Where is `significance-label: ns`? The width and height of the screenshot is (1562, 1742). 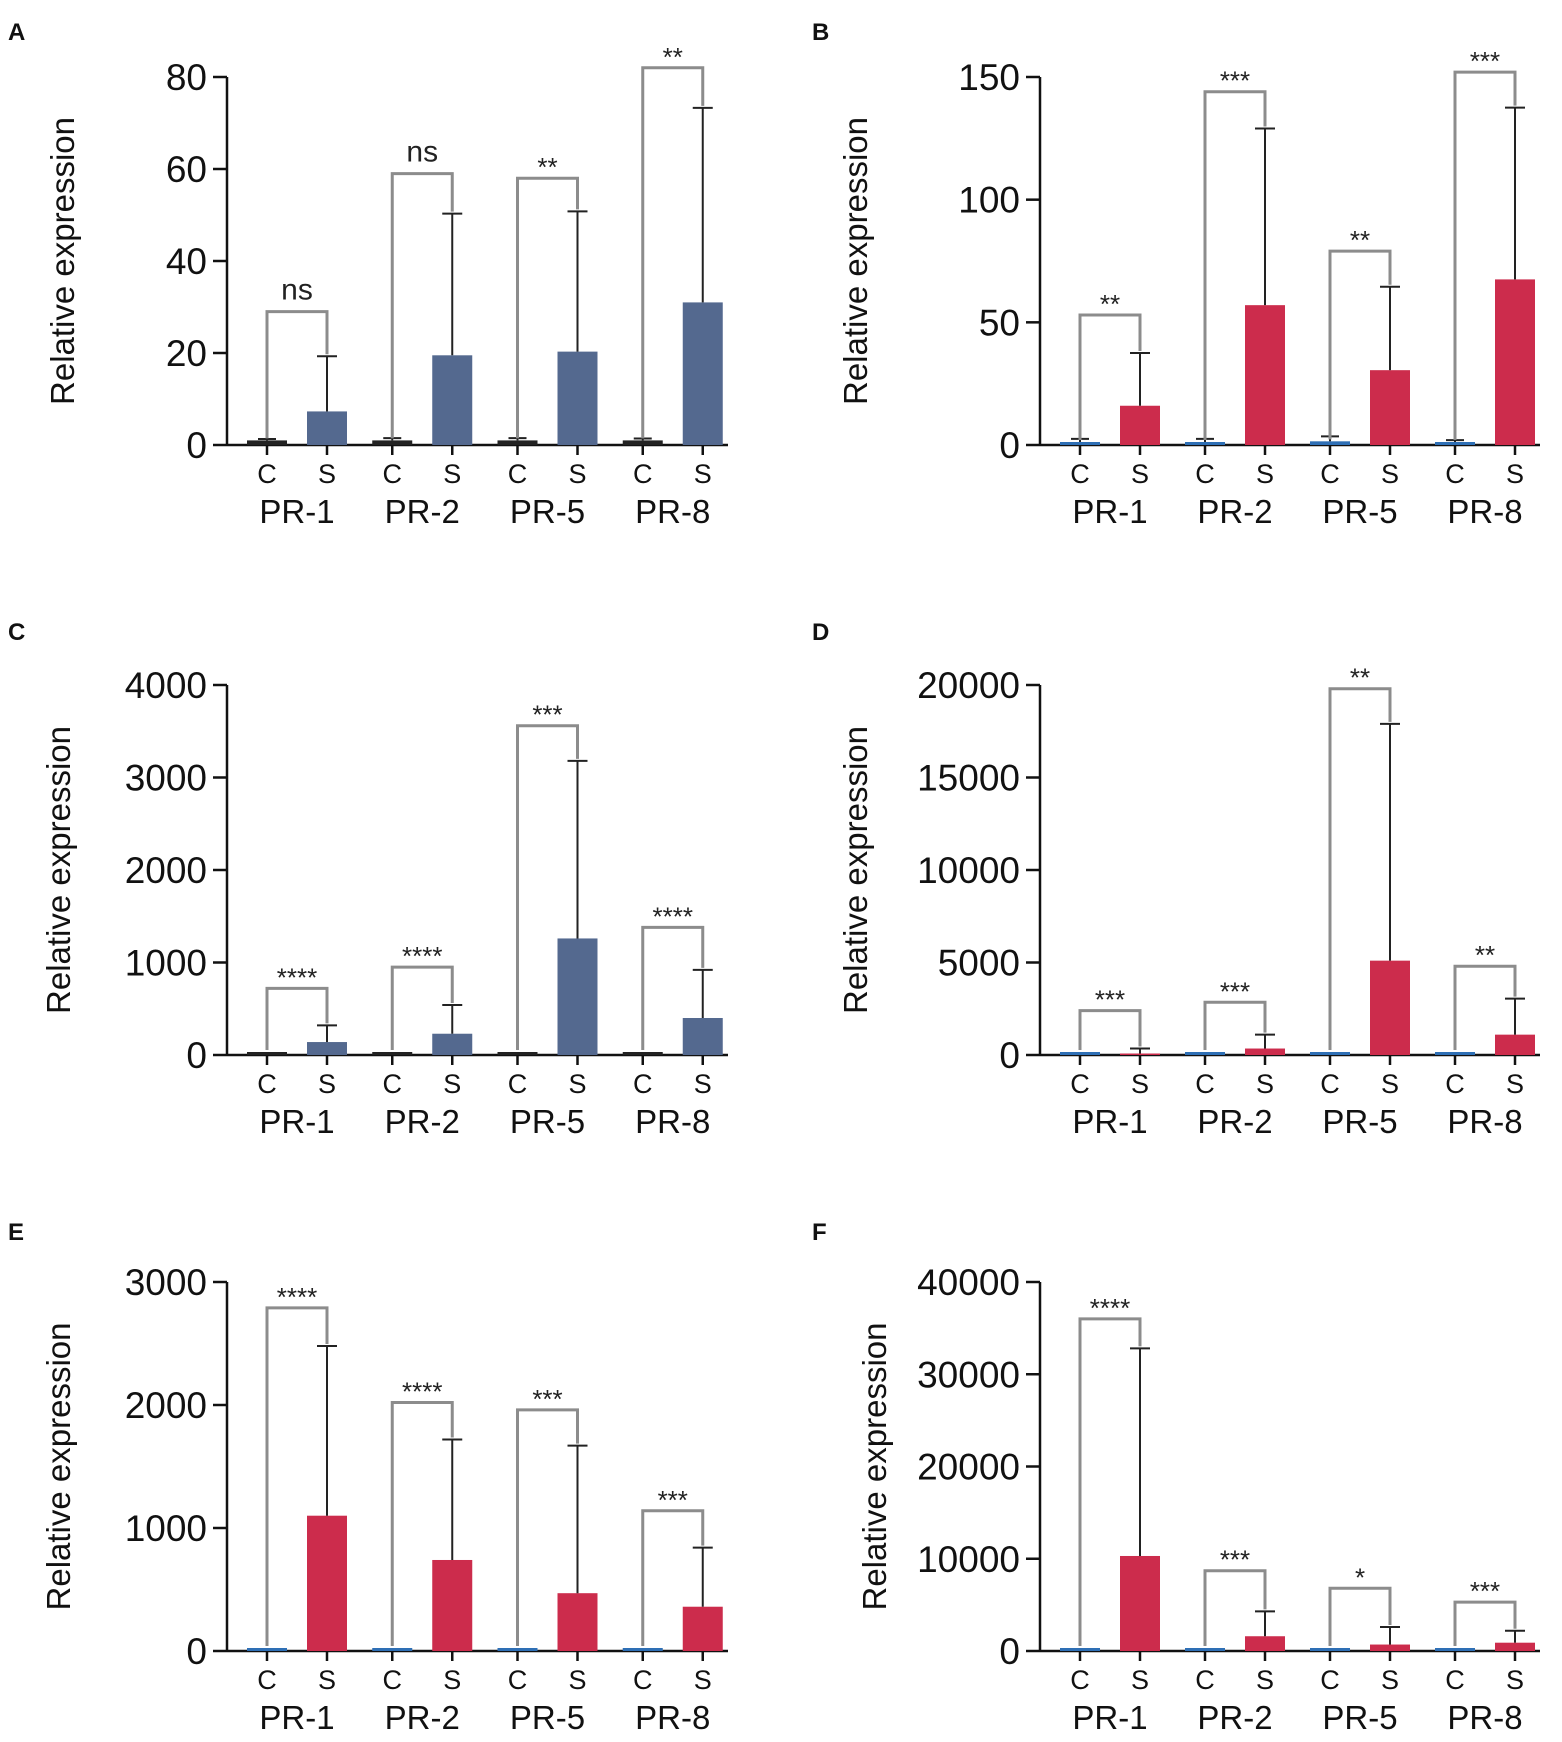
significance-label: ns is located at coordinates (297, 290).